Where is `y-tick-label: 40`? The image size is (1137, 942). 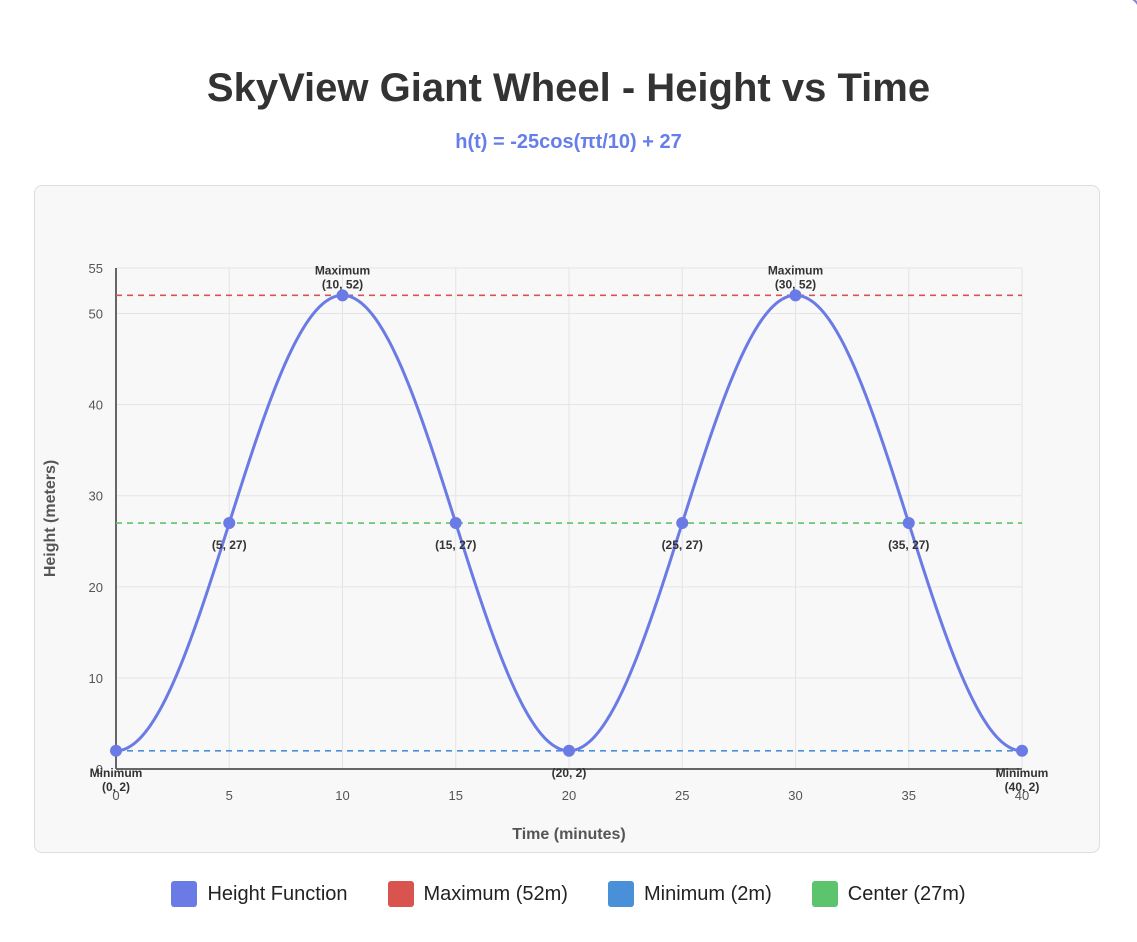
y-tick-label: 40 is located at coordinates (96, 405).